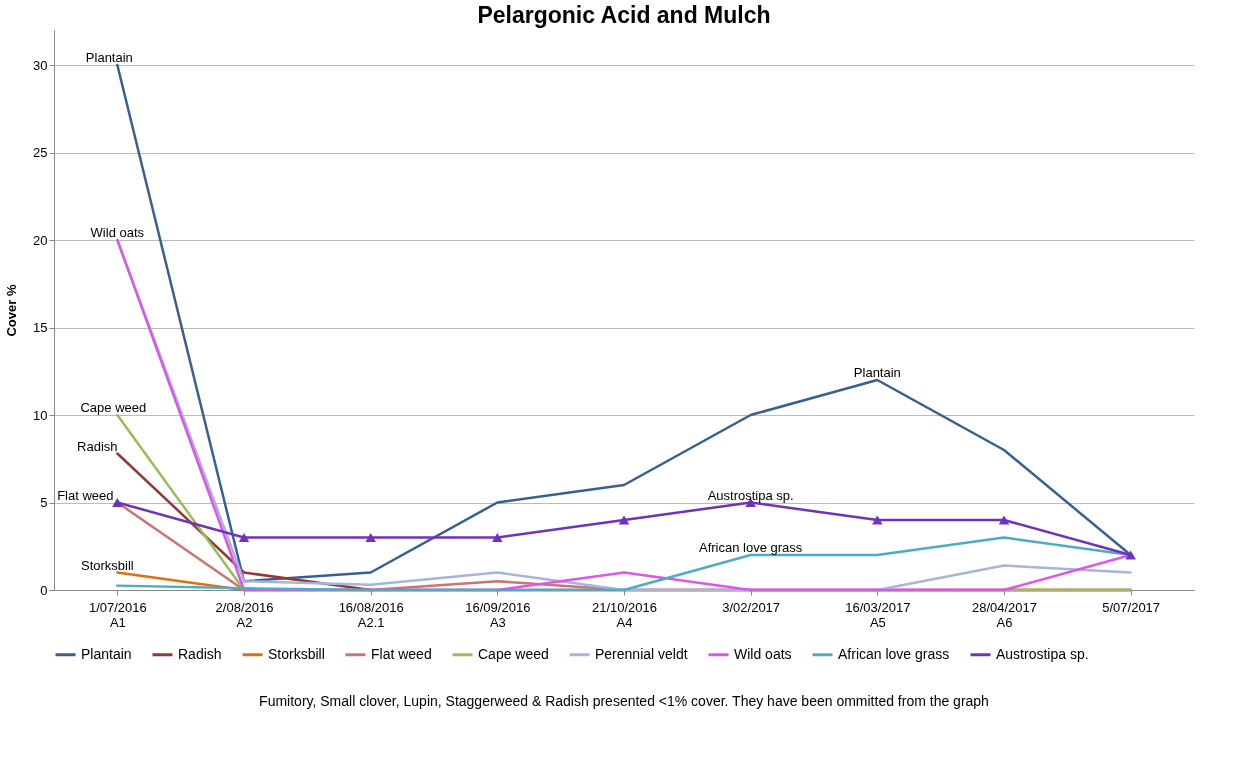 The height and width of the screenshot is (763, 1241). I want to click on legend-label: Austrostipa sp., so click(1042, 653).